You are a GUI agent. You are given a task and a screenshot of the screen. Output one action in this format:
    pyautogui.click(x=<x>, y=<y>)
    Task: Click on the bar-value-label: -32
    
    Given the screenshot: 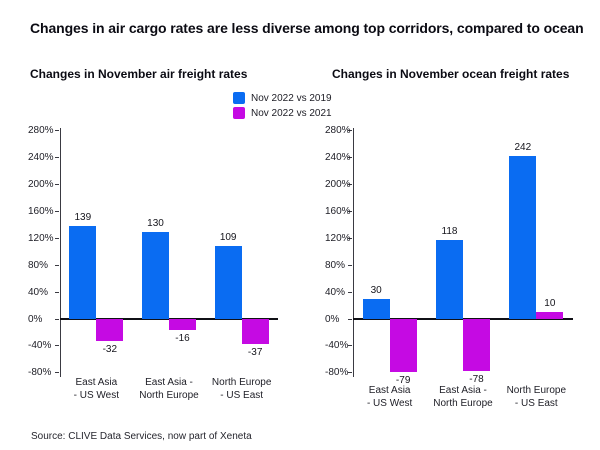 What is the action you would take?
    pyautogui.click(x=110, y=349)
    